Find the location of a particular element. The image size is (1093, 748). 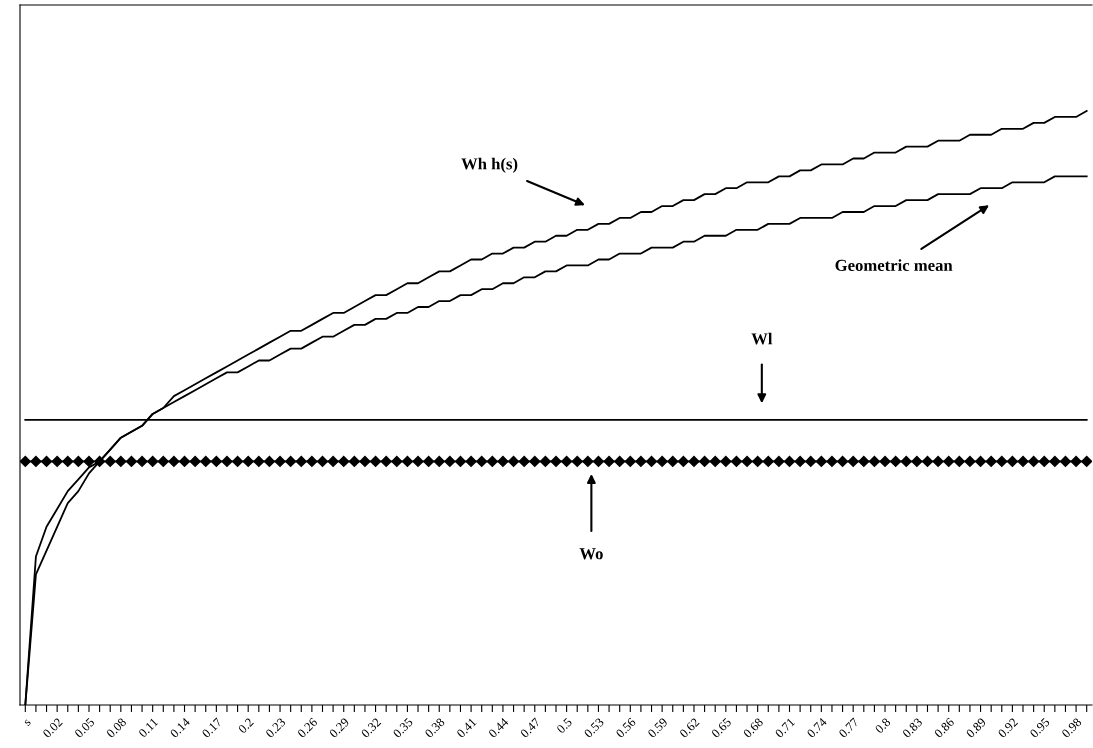

x-tick-label: 0.89 is located at coordinates (976, 728).